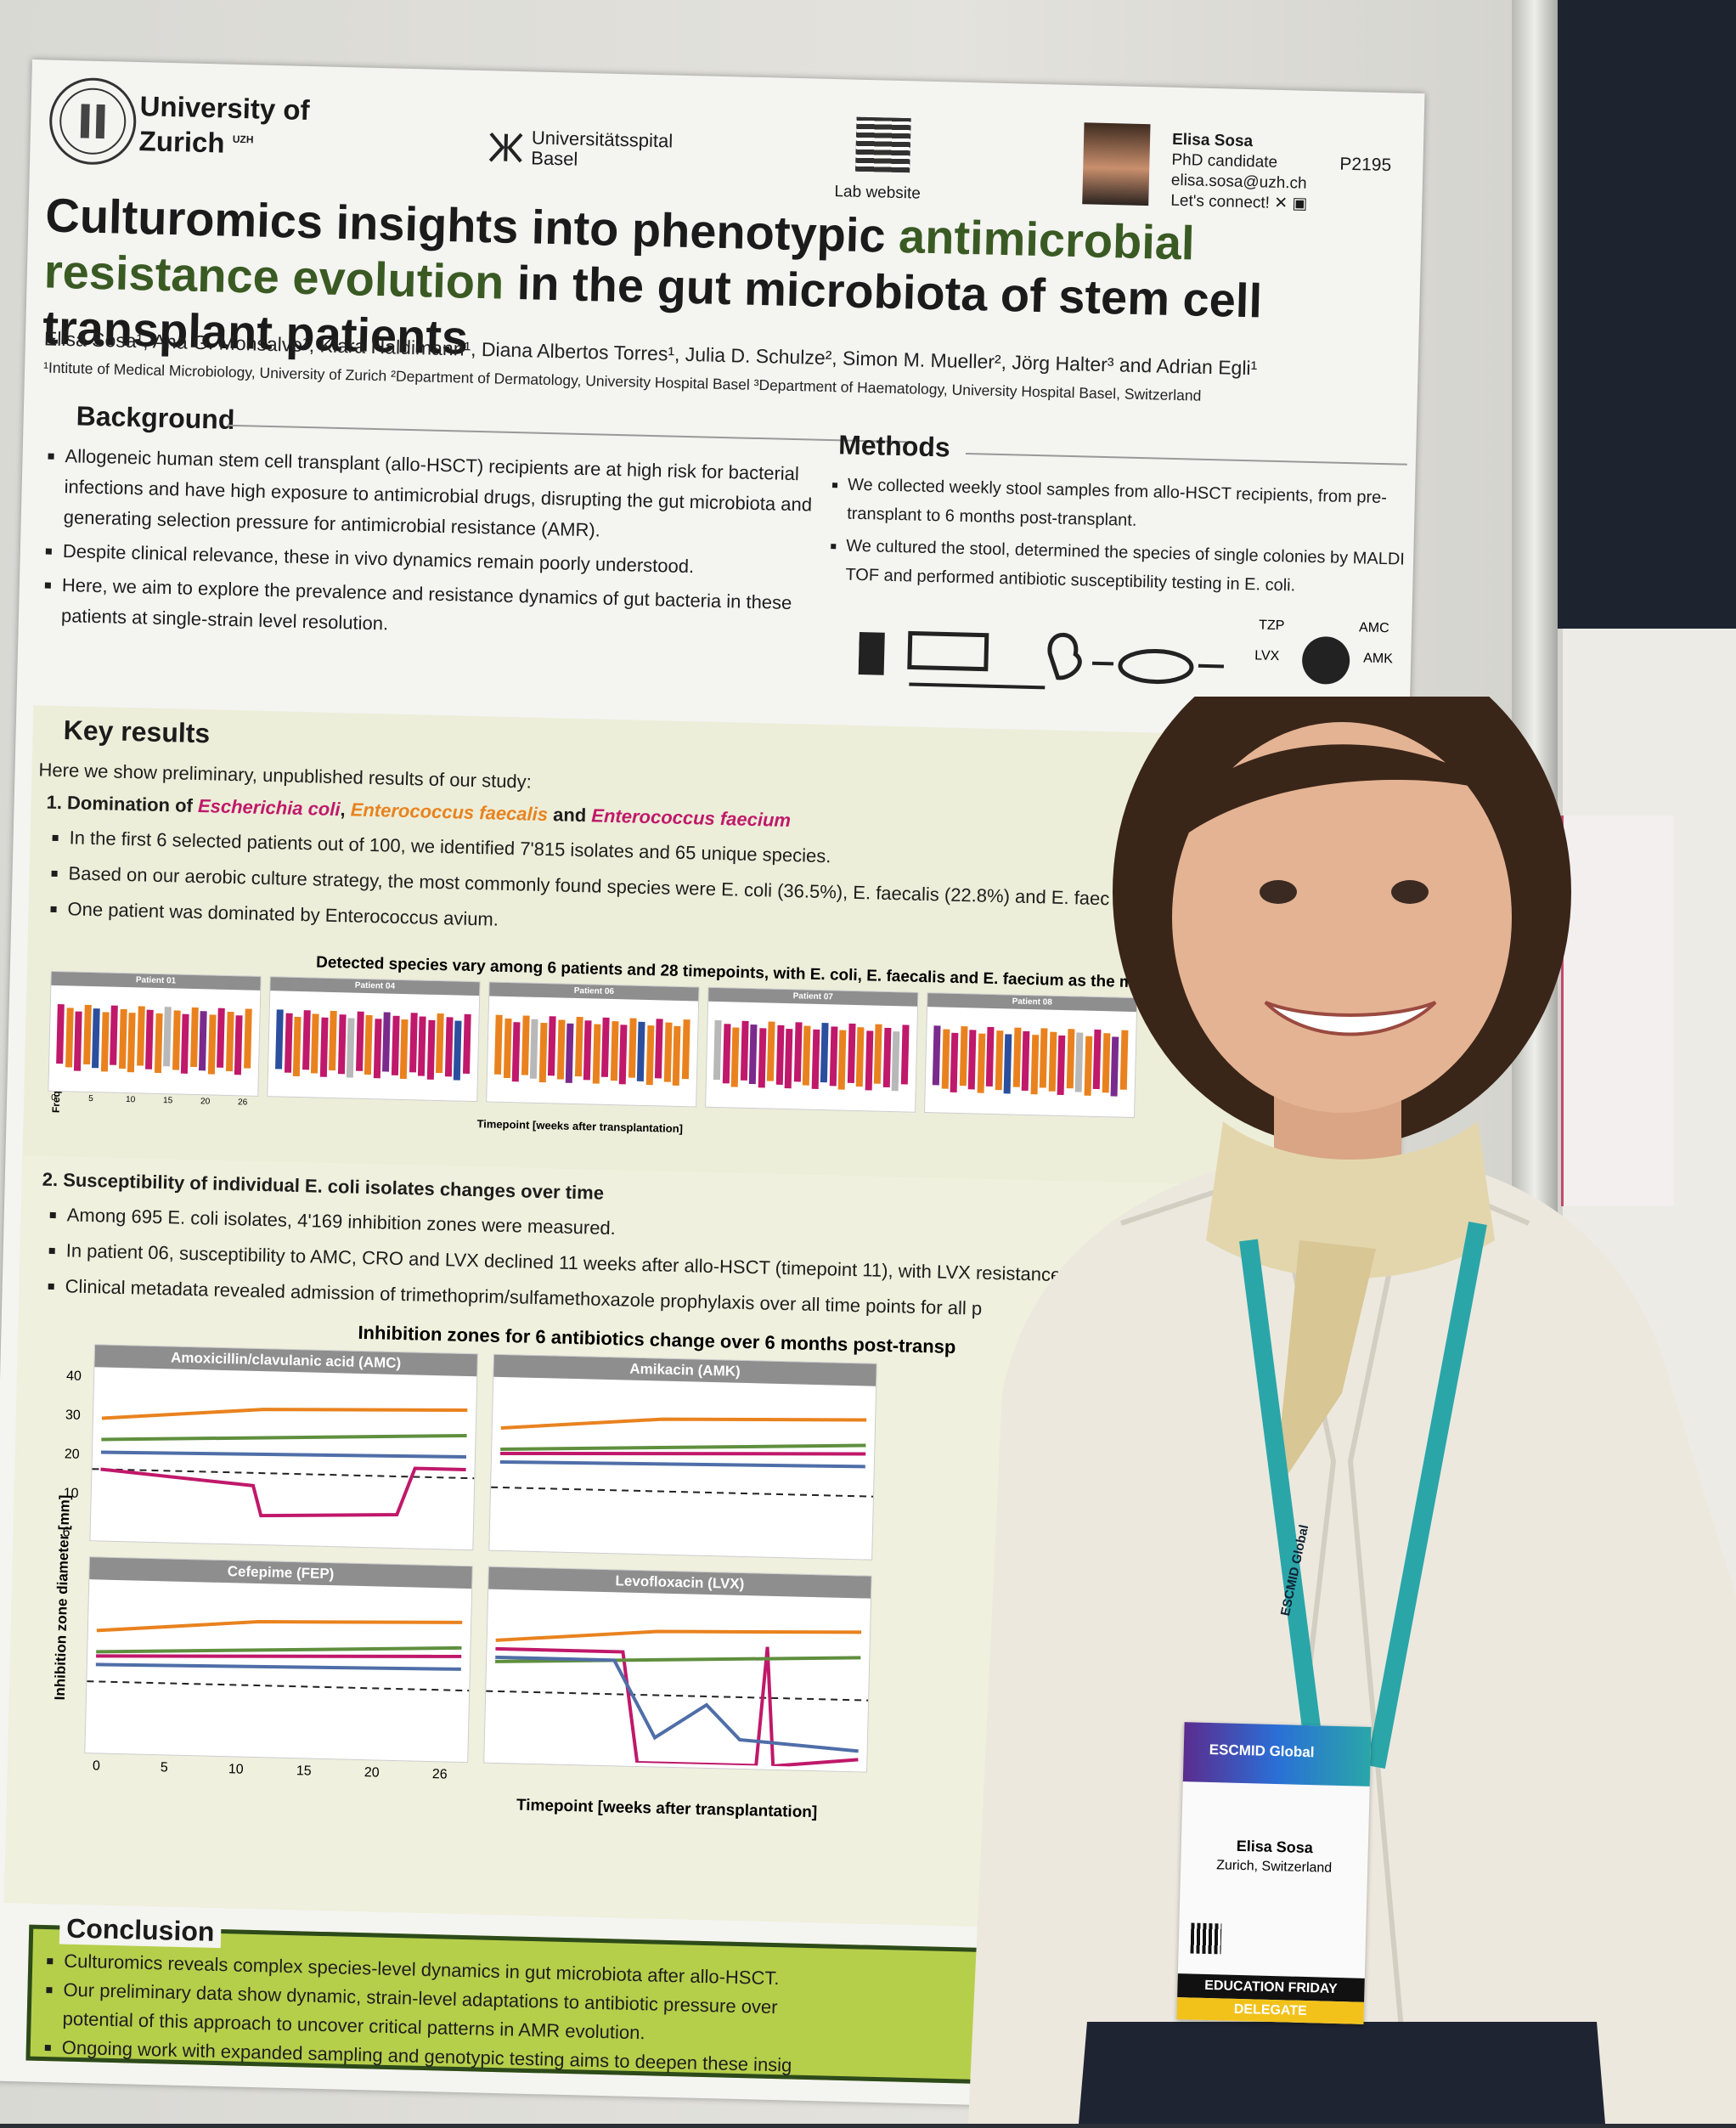  I want to click on hospital-name: Universitätsspital Basel, so click(602, 148).